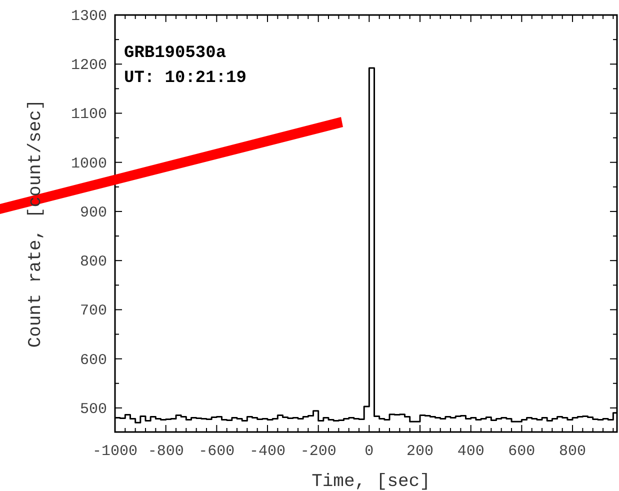  What do you see at coordinates (88, 115) in the screenshot?
I see `y-tick-label: 1100` at bounding box center [88, 115].